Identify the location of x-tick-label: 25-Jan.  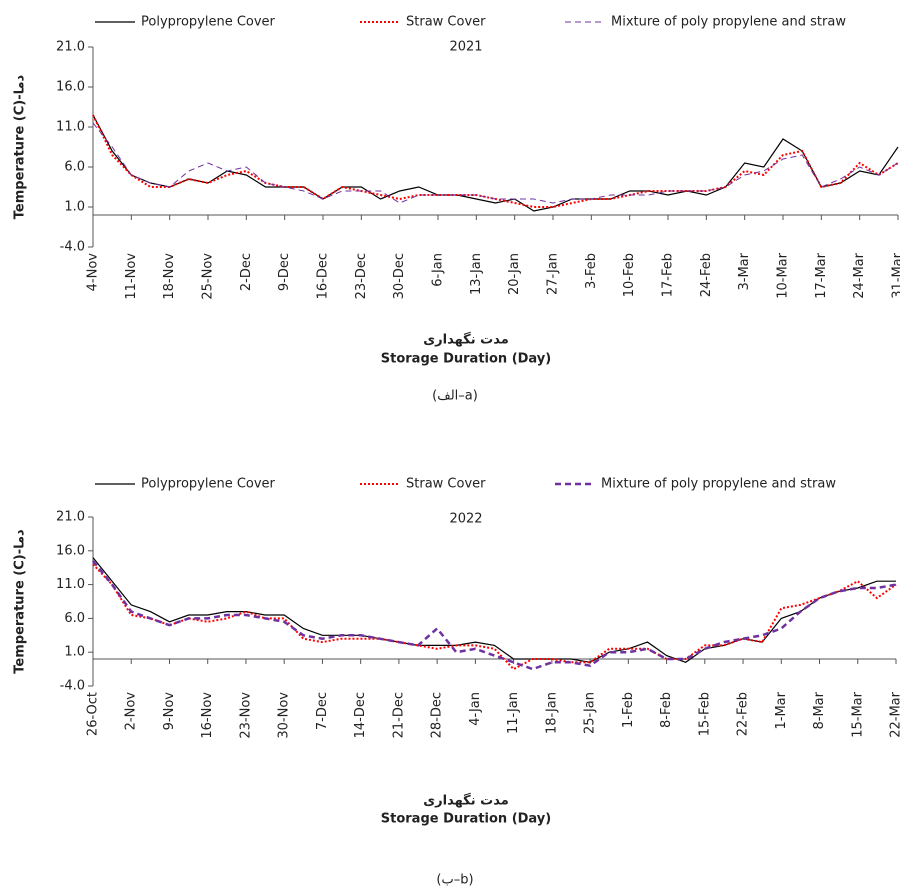
(590, 713).